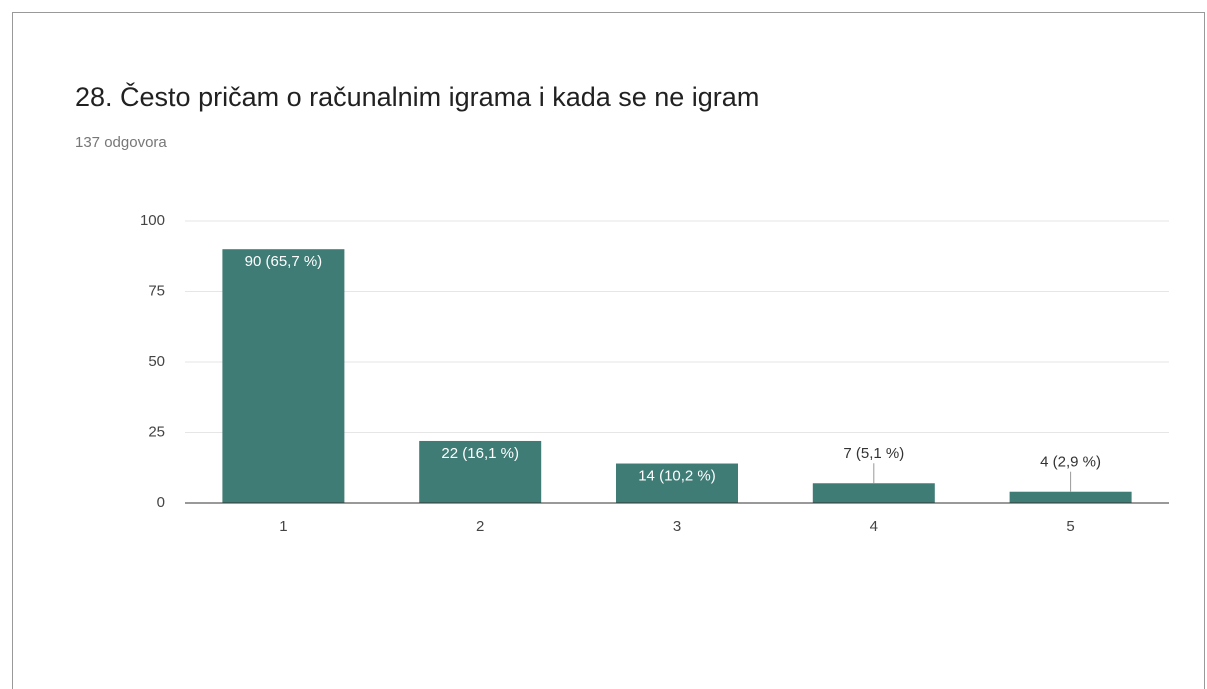 This screenshot has width=1207, height=689. Describe the element at coordinates (1070, 462) in the screenshot. I see `value-label: 4 (2,9 %)` at that location.